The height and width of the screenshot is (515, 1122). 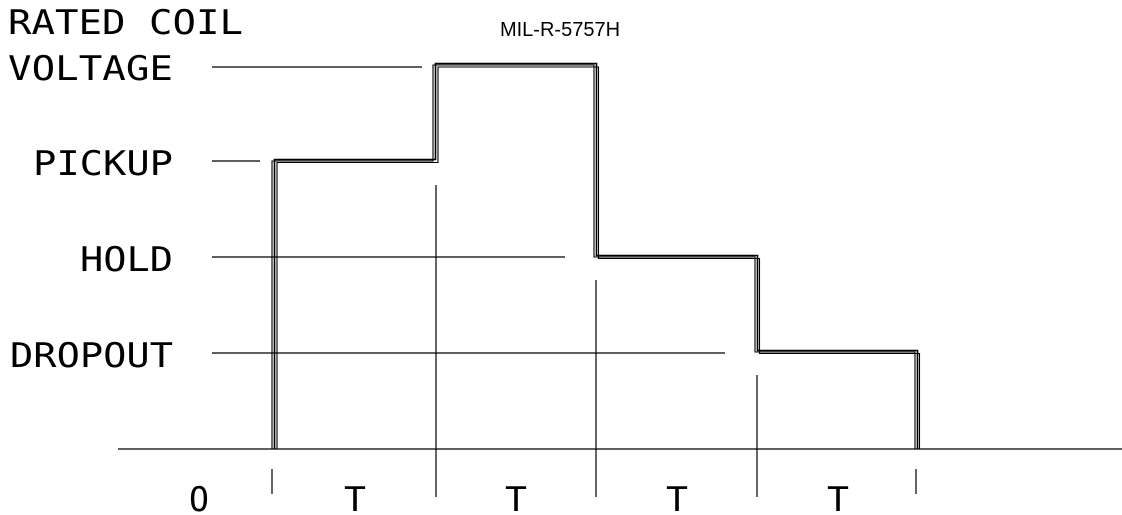 What do you see at coordinates (677, 497) in the screenshot?
I see `time-label-t3: T` at bounding box center [677, 497].